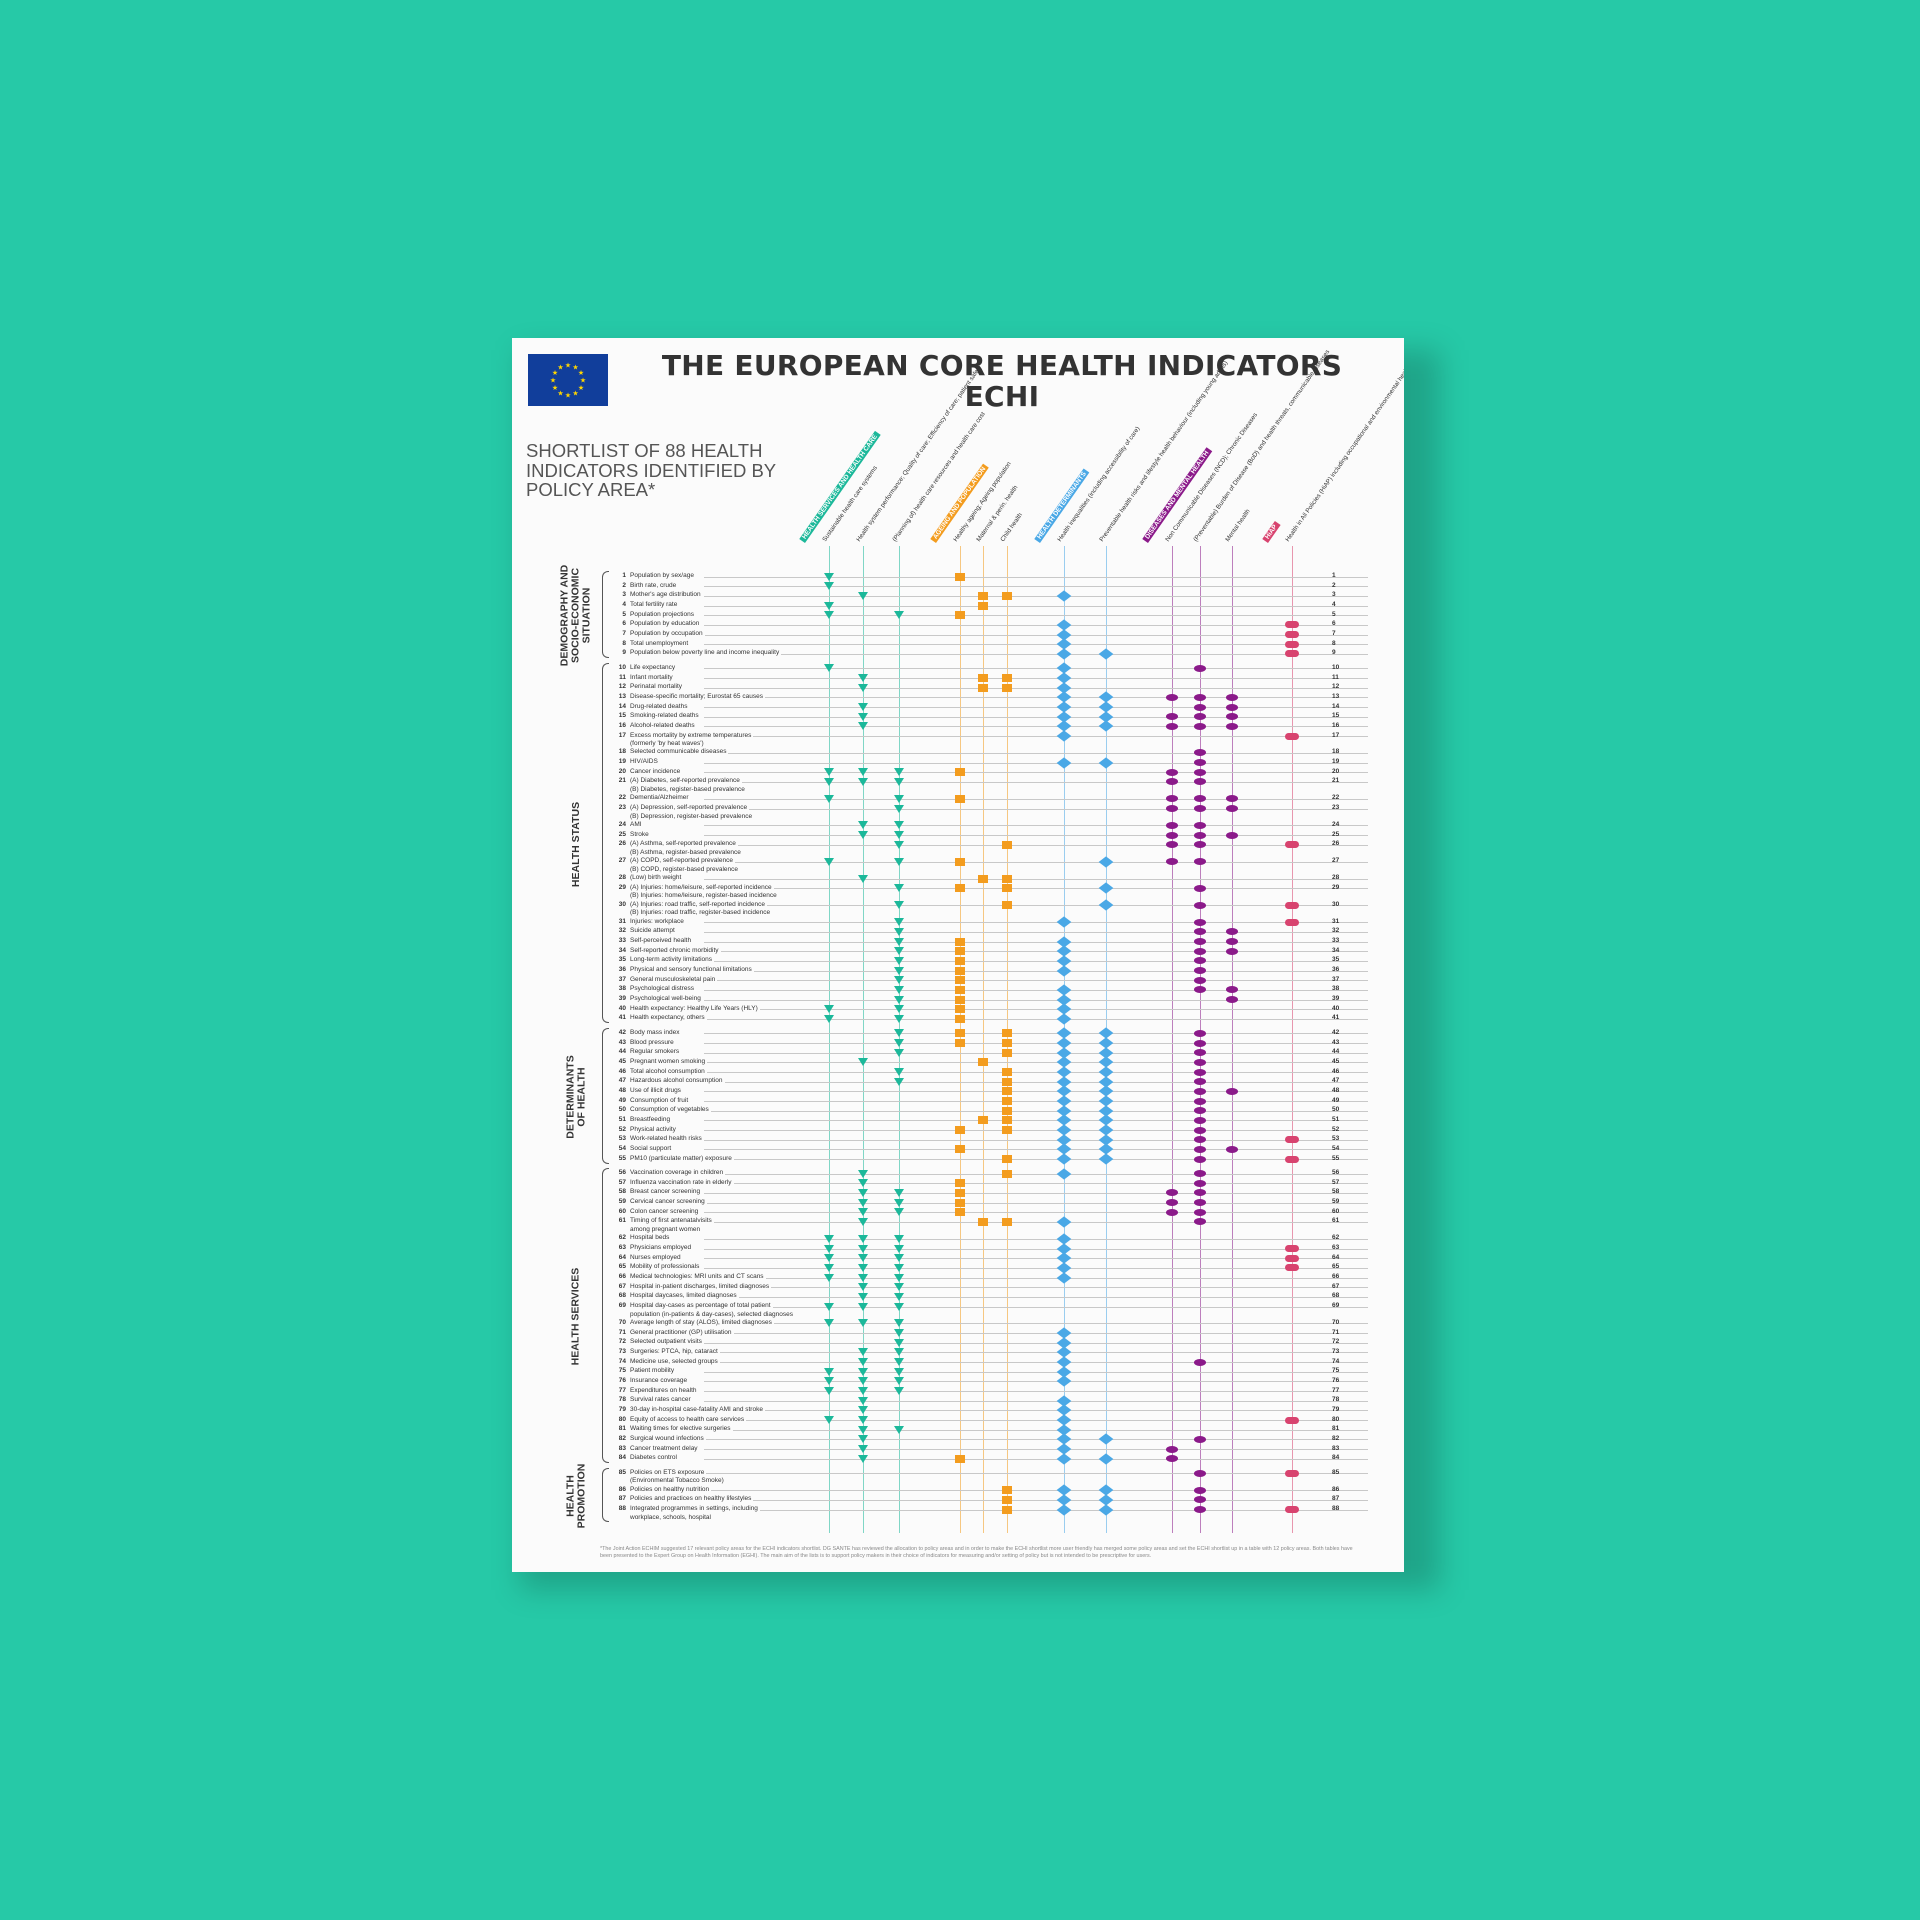 This screenshot has width=1920, height=1920. What do you see at coordinates (568, 381) in the screenshot?
I see `eu-stars-icon: ★ ★★★★★★★★★★★` at bounding box center [568, 381].